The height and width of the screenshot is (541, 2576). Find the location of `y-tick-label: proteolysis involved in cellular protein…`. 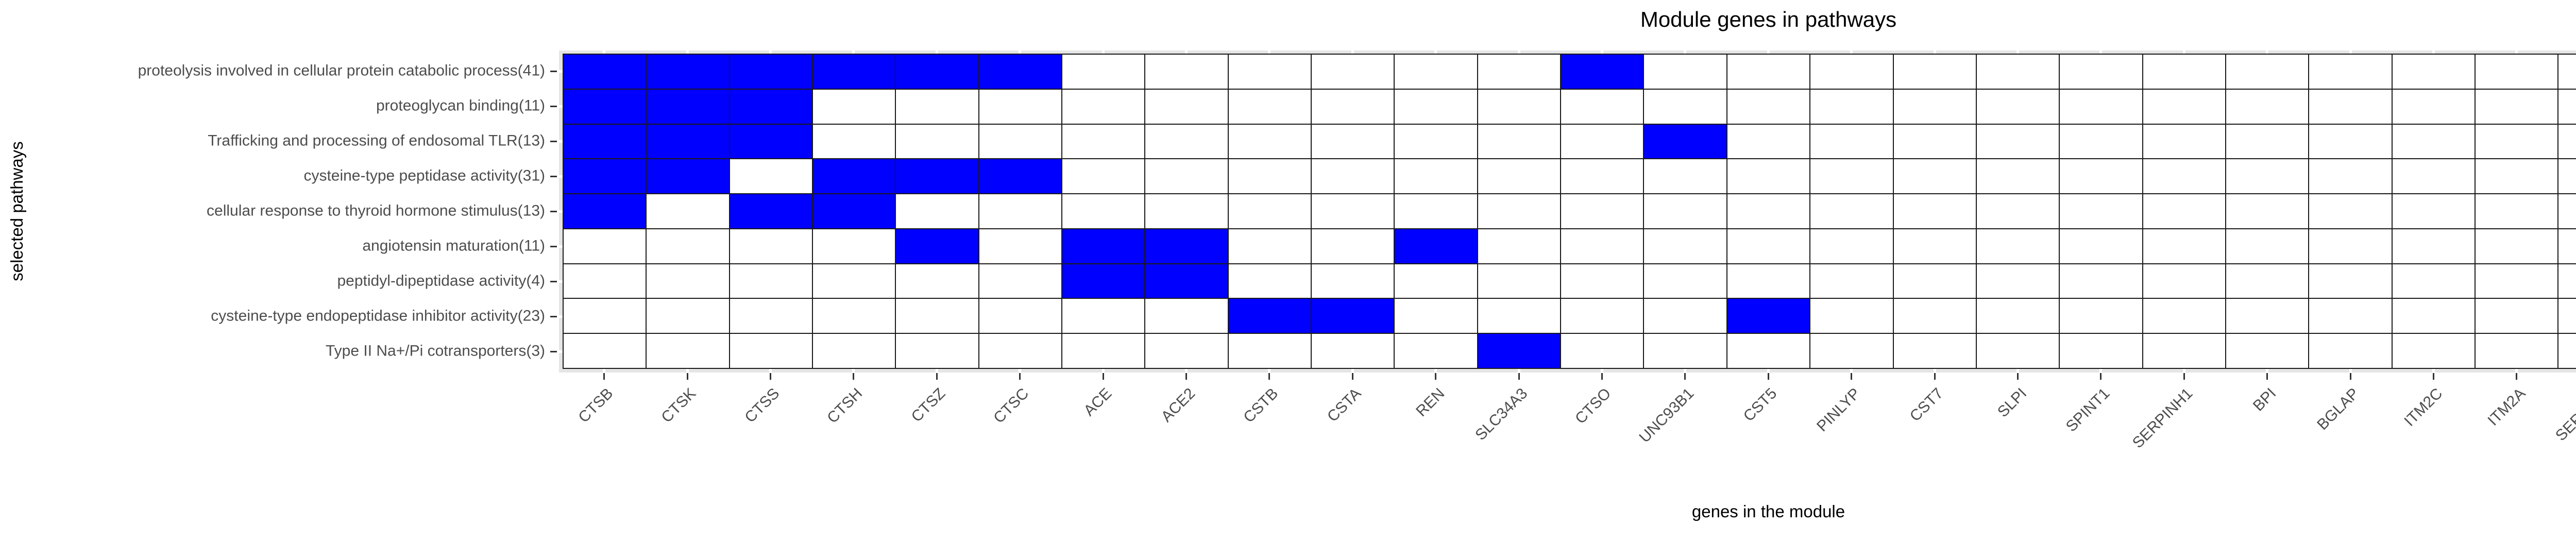

y-tick-label: proteolysis involved in cellular protein… is located at coordinates (341, 71).